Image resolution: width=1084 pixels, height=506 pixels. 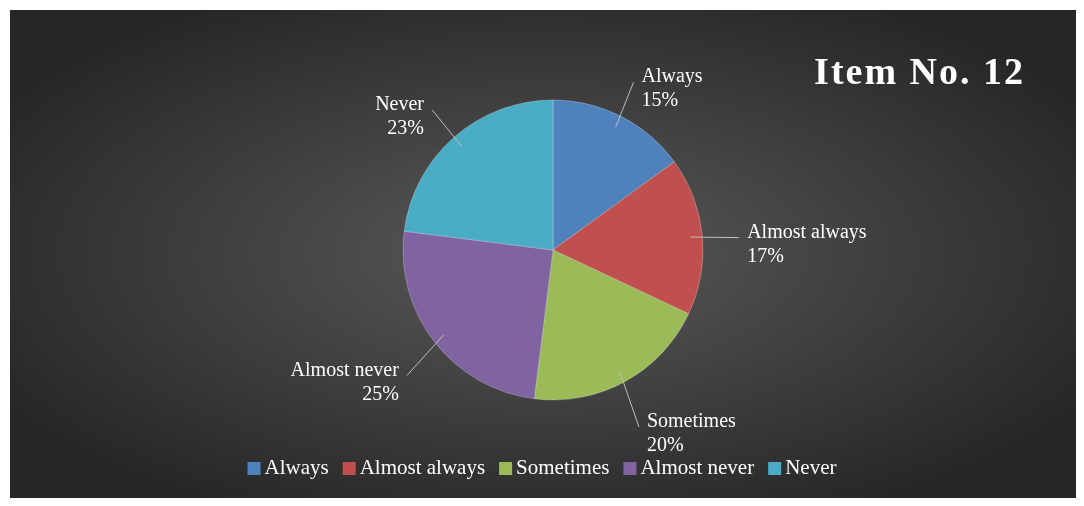 I want to click on data-label: 25%, so click(x=380, y=392).